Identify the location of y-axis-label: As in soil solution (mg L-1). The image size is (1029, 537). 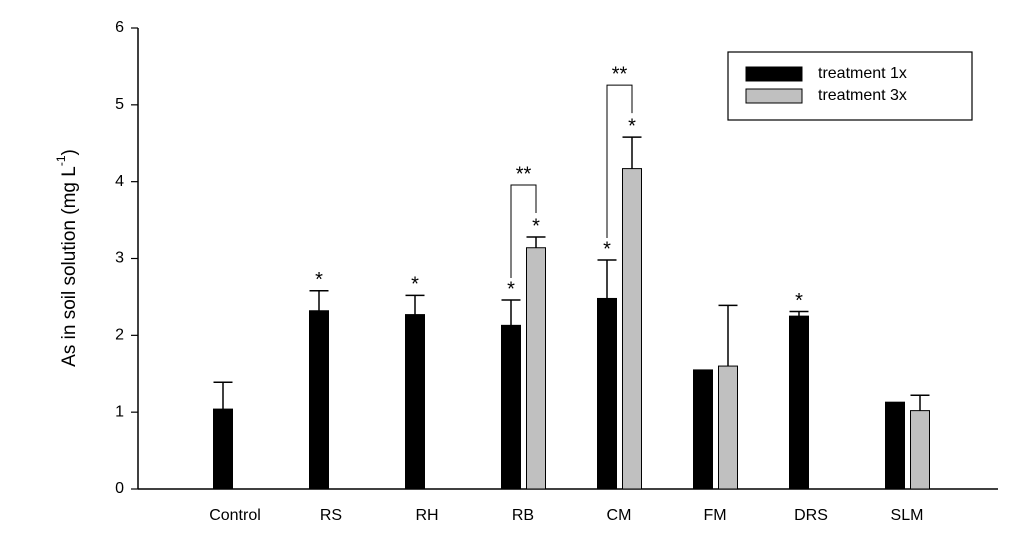
(67, 258).